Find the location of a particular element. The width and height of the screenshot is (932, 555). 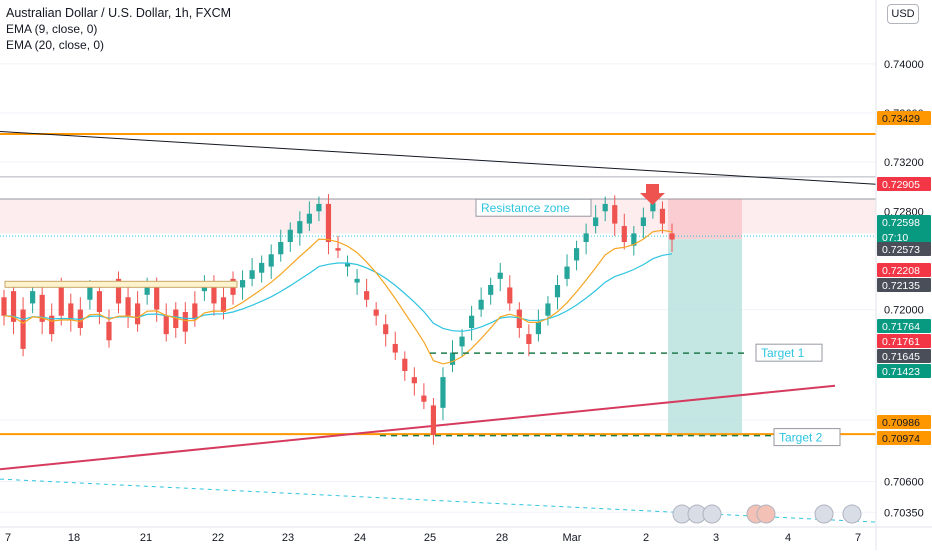

price-tag-value: 0.71645 is located at coordinates (901, 357).